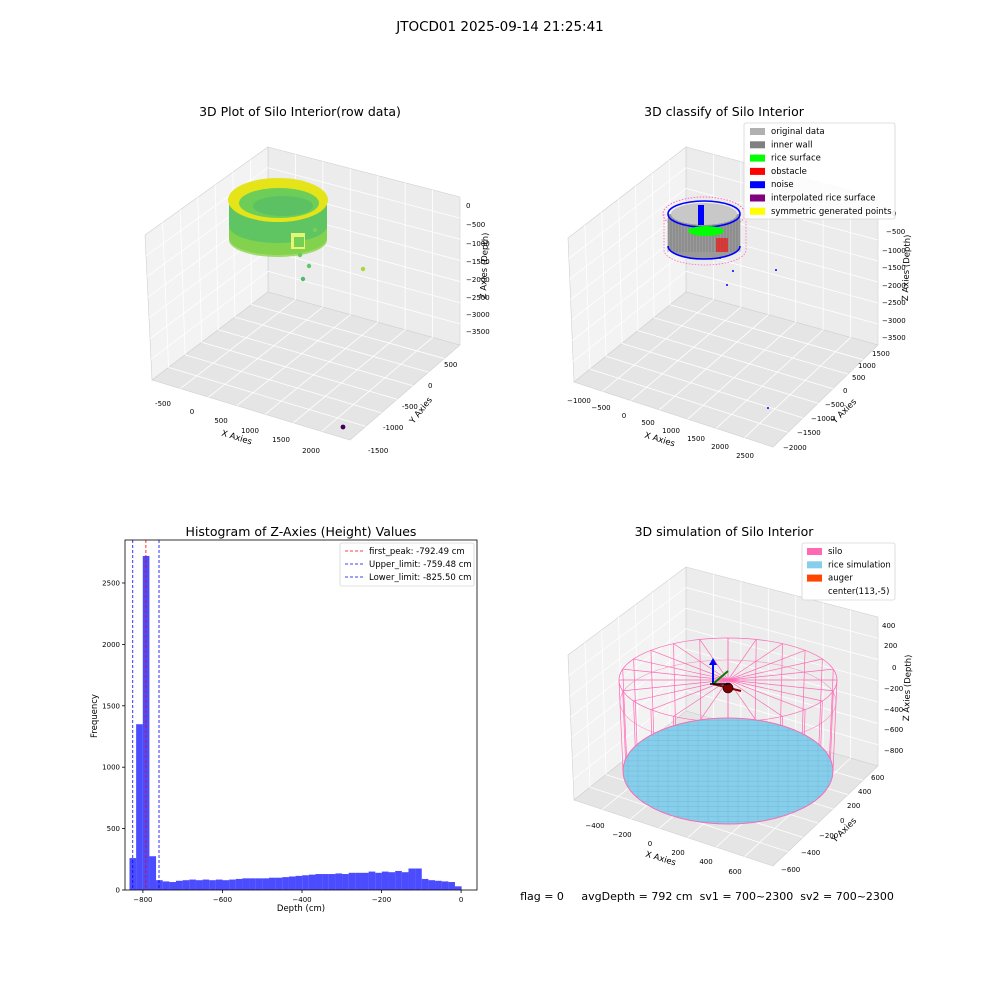  What do you see at coordinates (220, 421) in the screenshot?
I see `raw-x-tick: 500` at bounding box center [220, 421].